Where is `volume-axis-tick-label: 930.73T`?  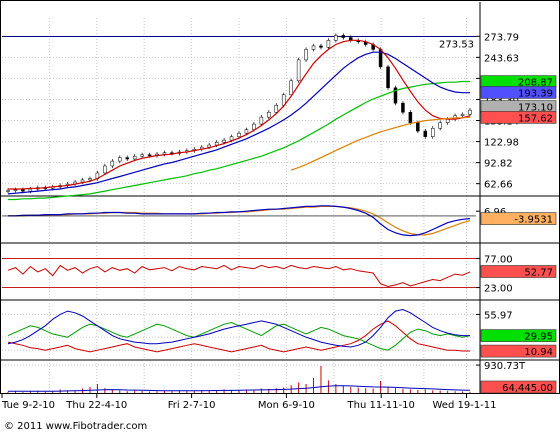
volume-axis-tick-label: 930.73T is located at coordinates (505, 366).